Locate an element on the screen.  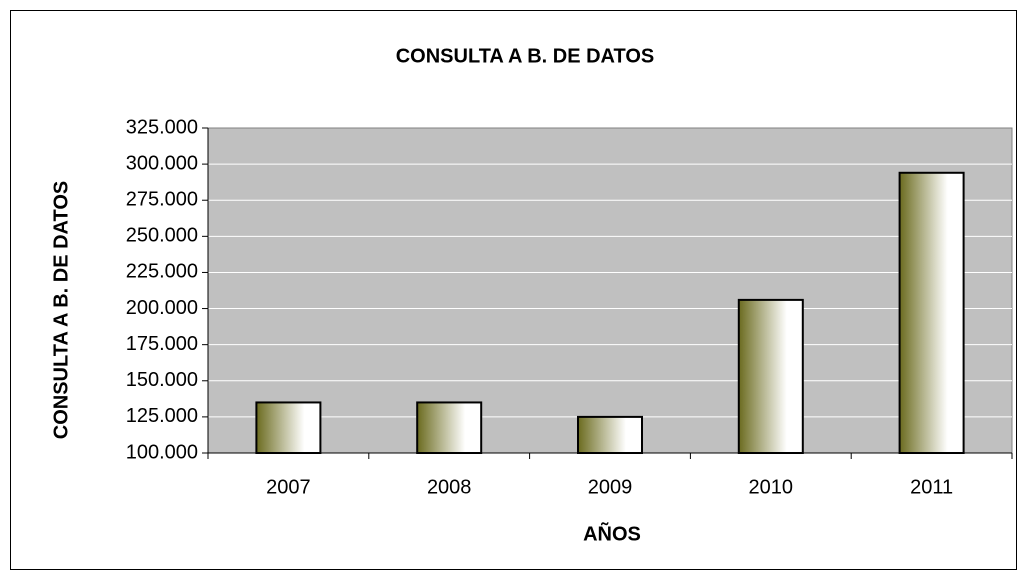
y-axis-label: CONSULTA A B. DE DATOS is located at coordinates (61, 310).